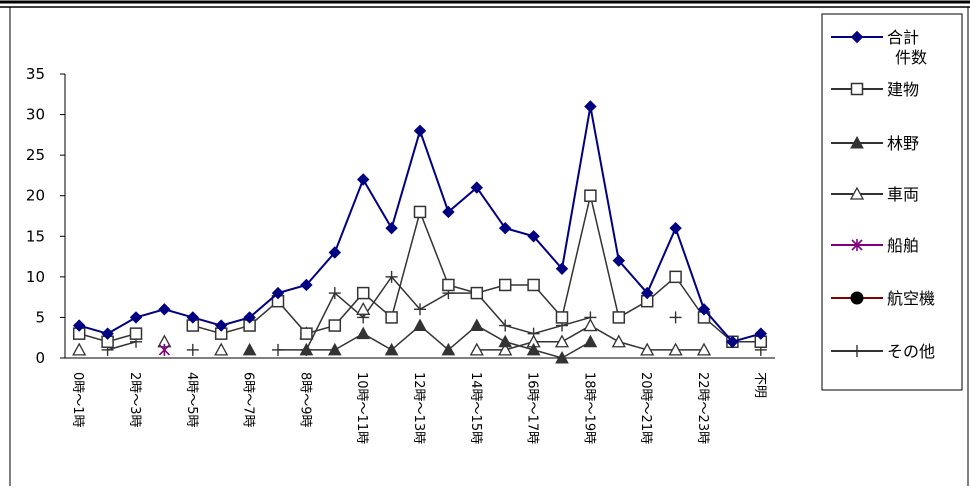  I want to click on legend-box, so click(892, 202).